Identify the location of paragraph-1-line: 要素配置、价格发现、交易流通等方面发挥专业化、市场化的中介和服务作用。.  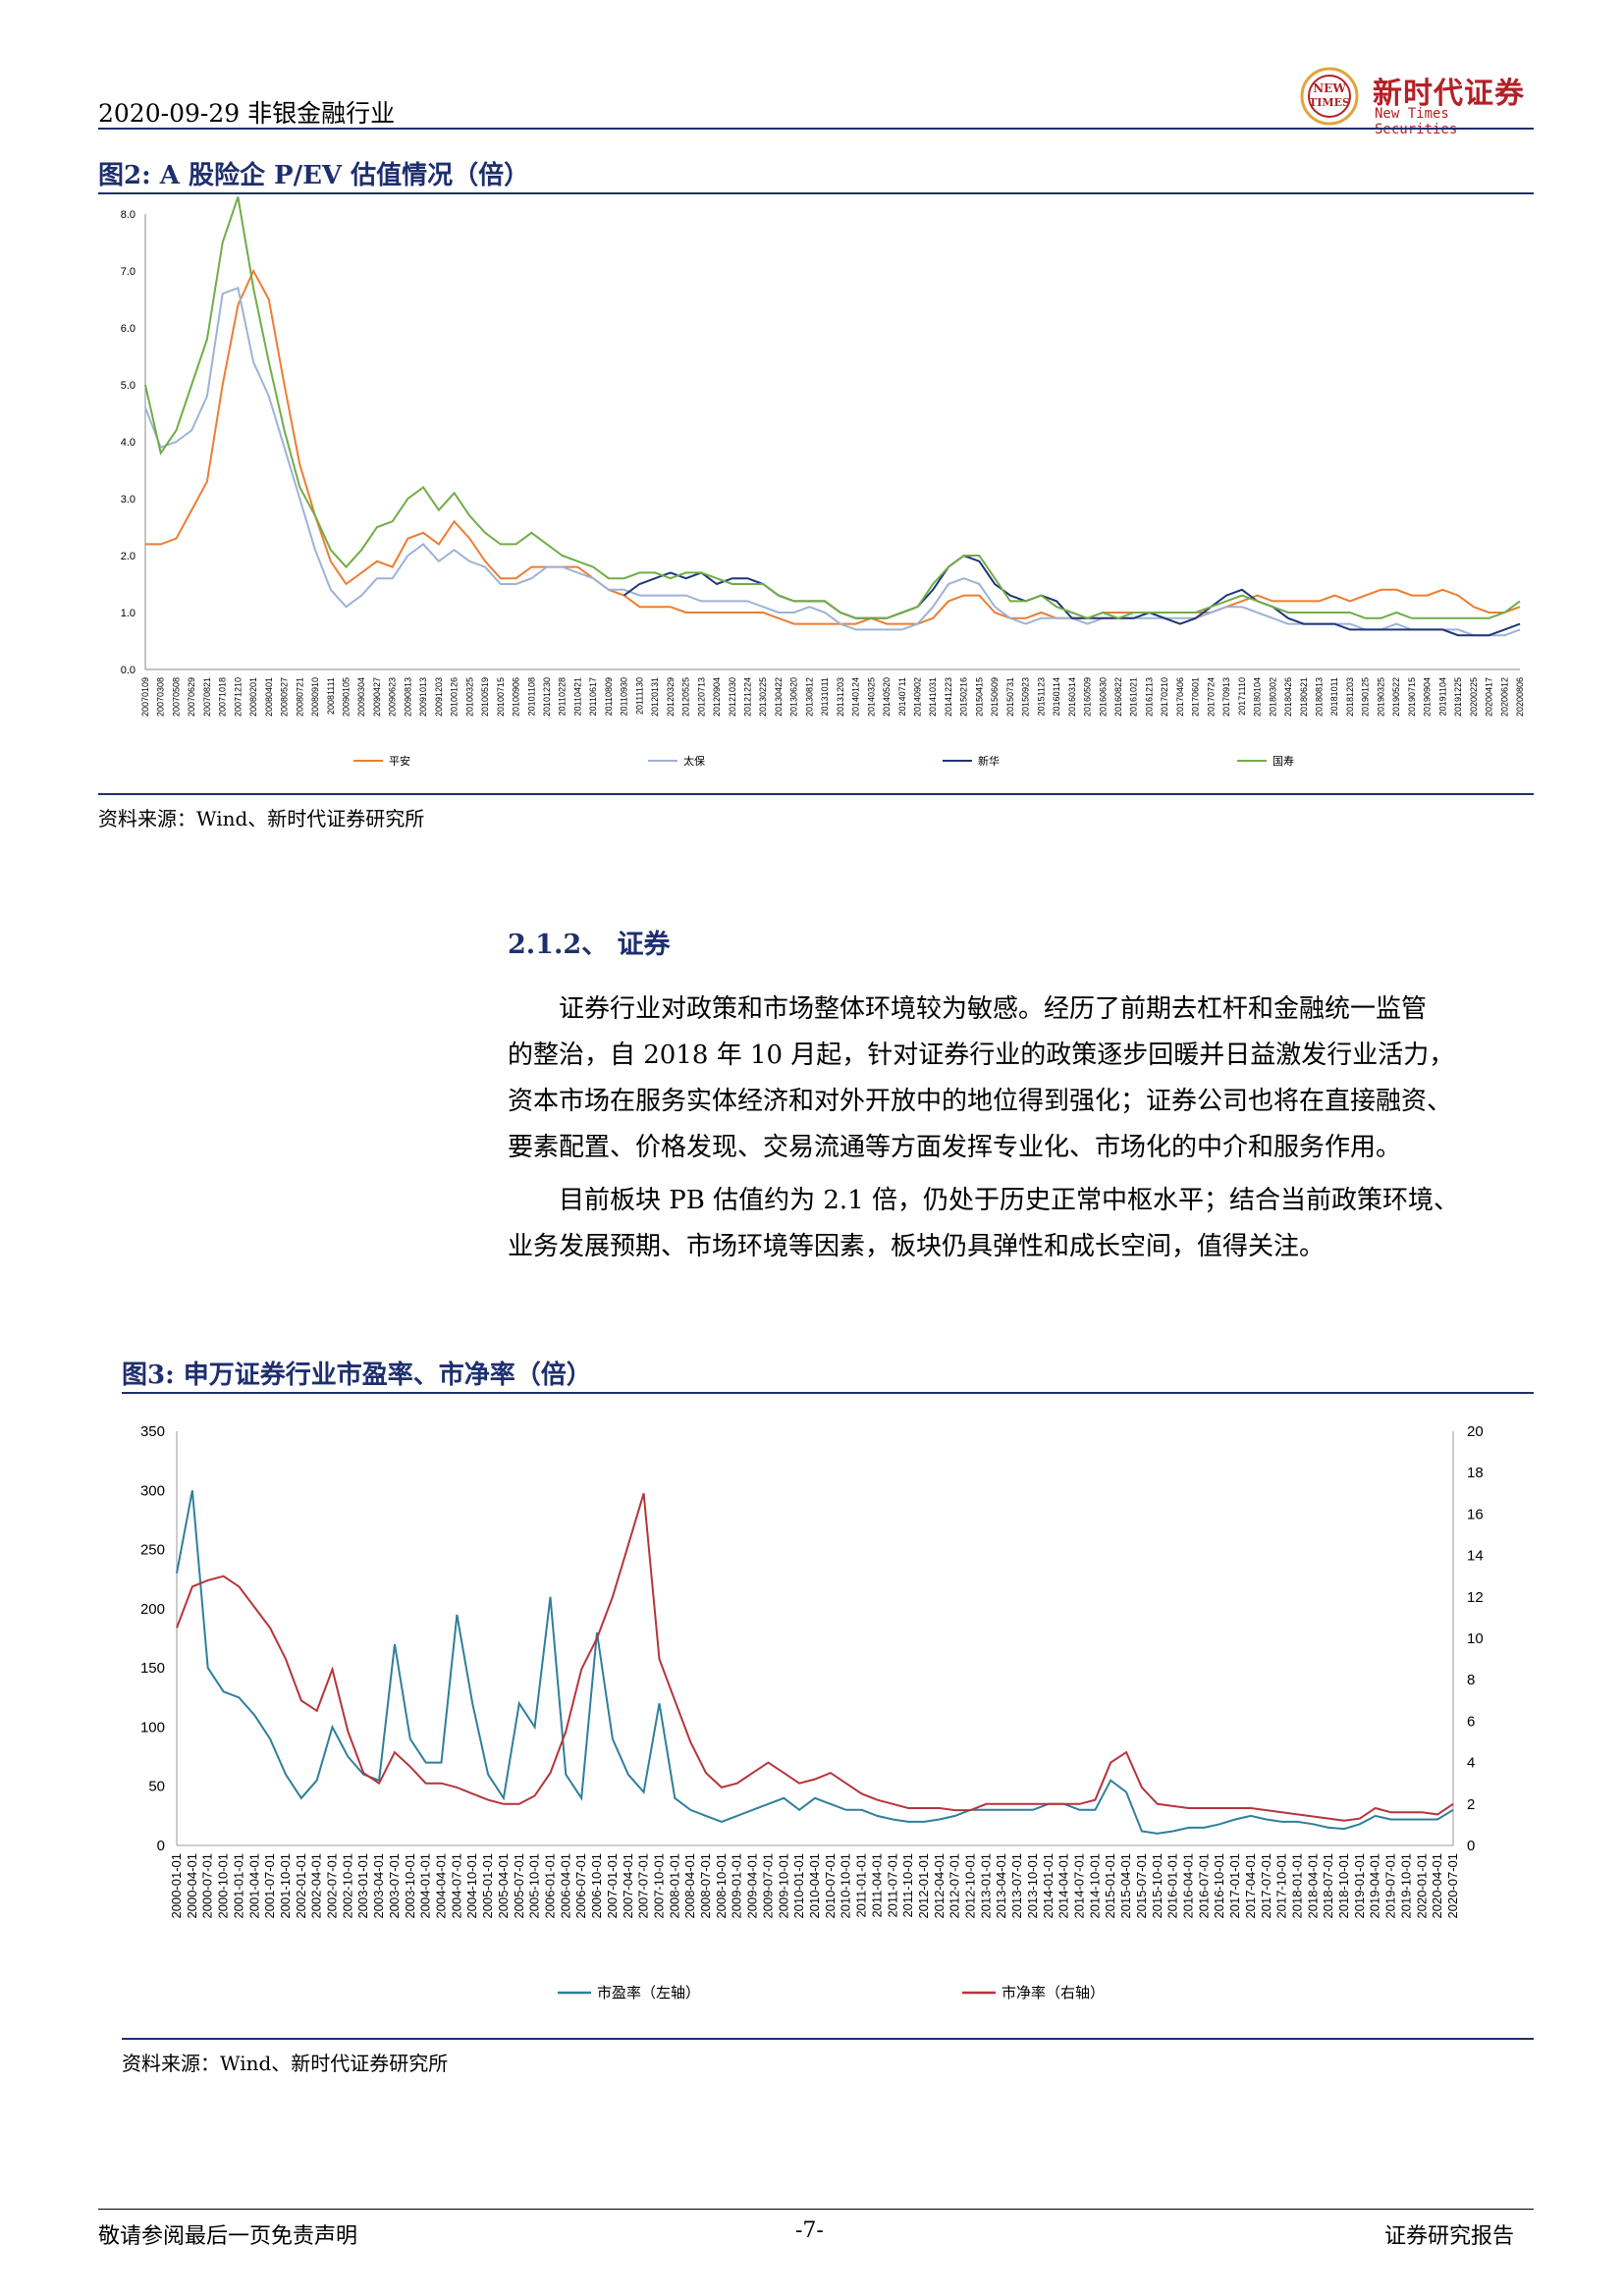
(955, 1147).